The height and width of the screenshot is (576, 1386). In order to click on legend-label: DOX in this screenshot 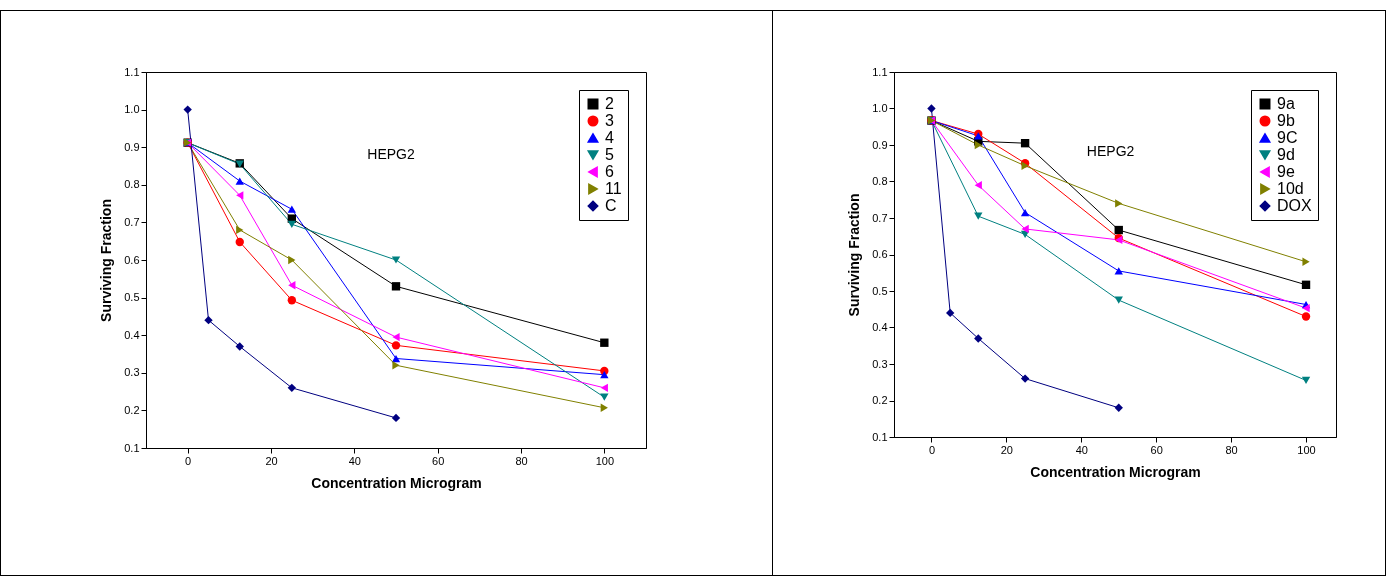, I will do `click(1294, 205)`.